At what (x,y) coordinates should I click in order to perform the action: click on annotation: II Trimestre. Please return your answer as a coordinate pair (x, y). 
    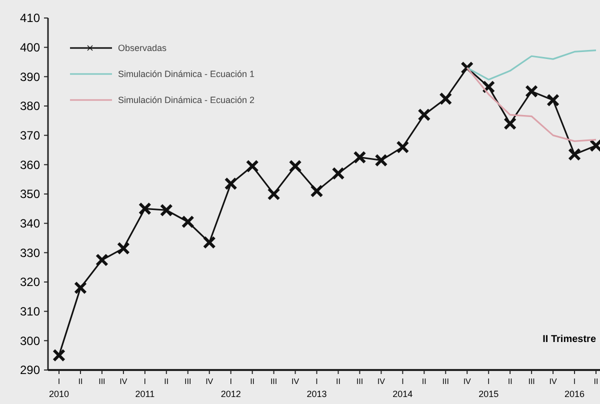
    Looking at the image, I should click on (569, 339).